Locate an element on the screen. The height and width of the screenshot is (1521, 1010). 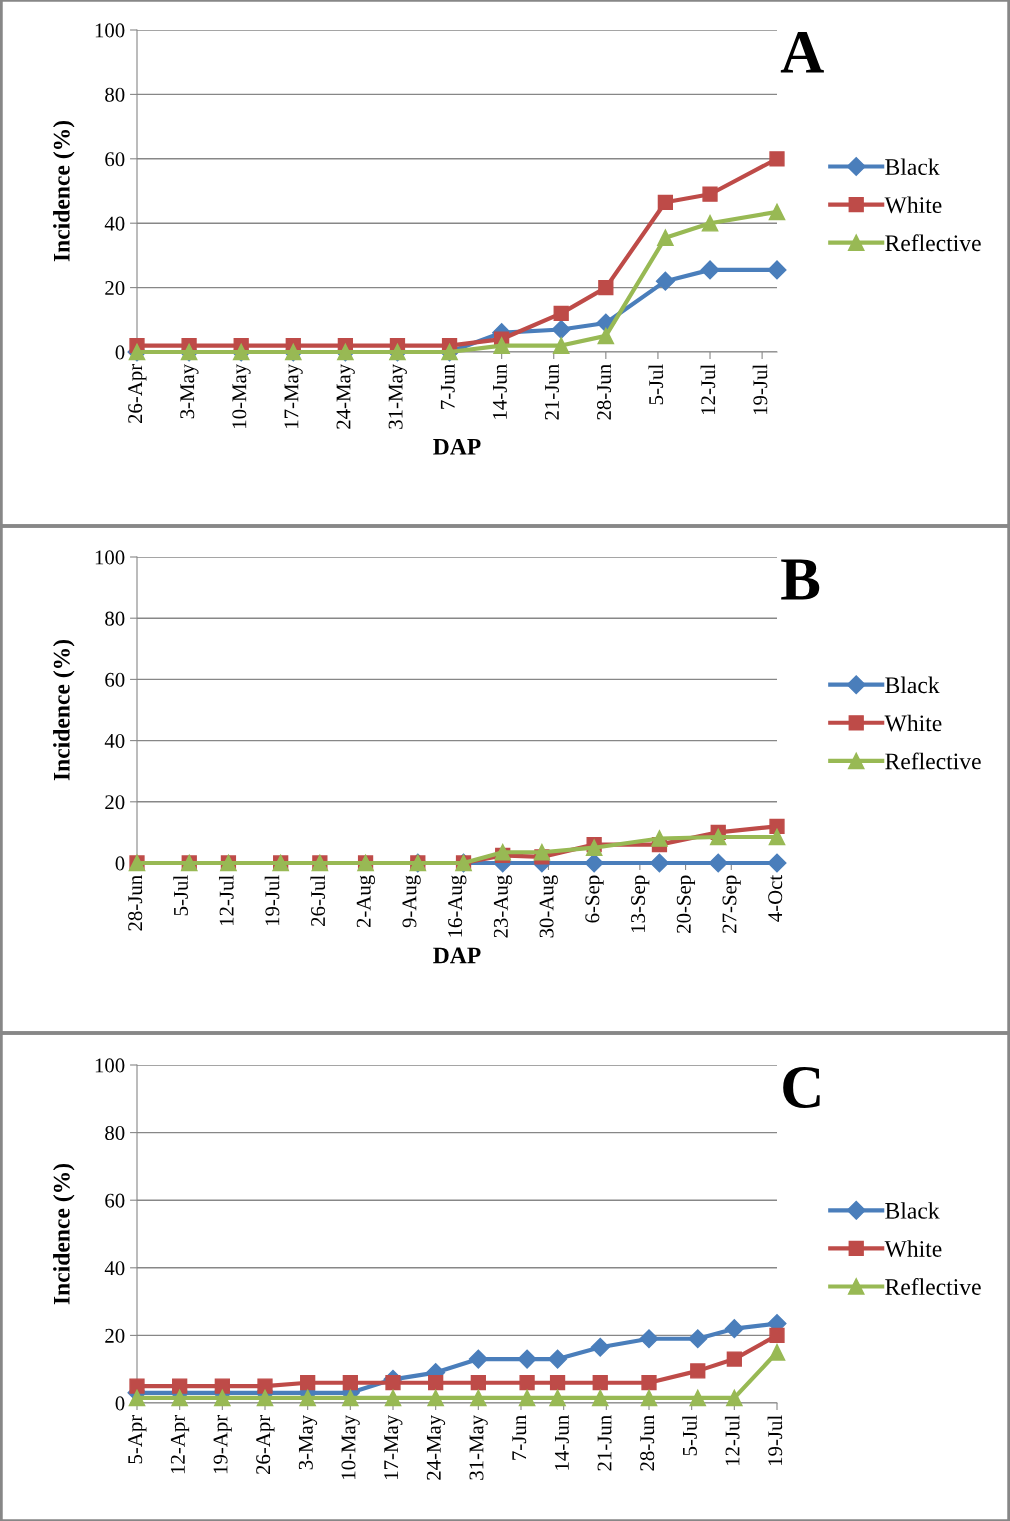
chart-title: C is located at coordinates (801, 1087).